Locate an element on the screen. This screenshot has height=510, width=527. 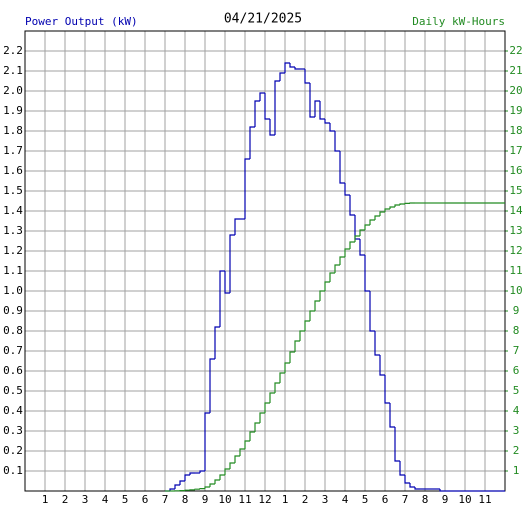
y2-tick-label: 17 is located at coordinates (515, 150).